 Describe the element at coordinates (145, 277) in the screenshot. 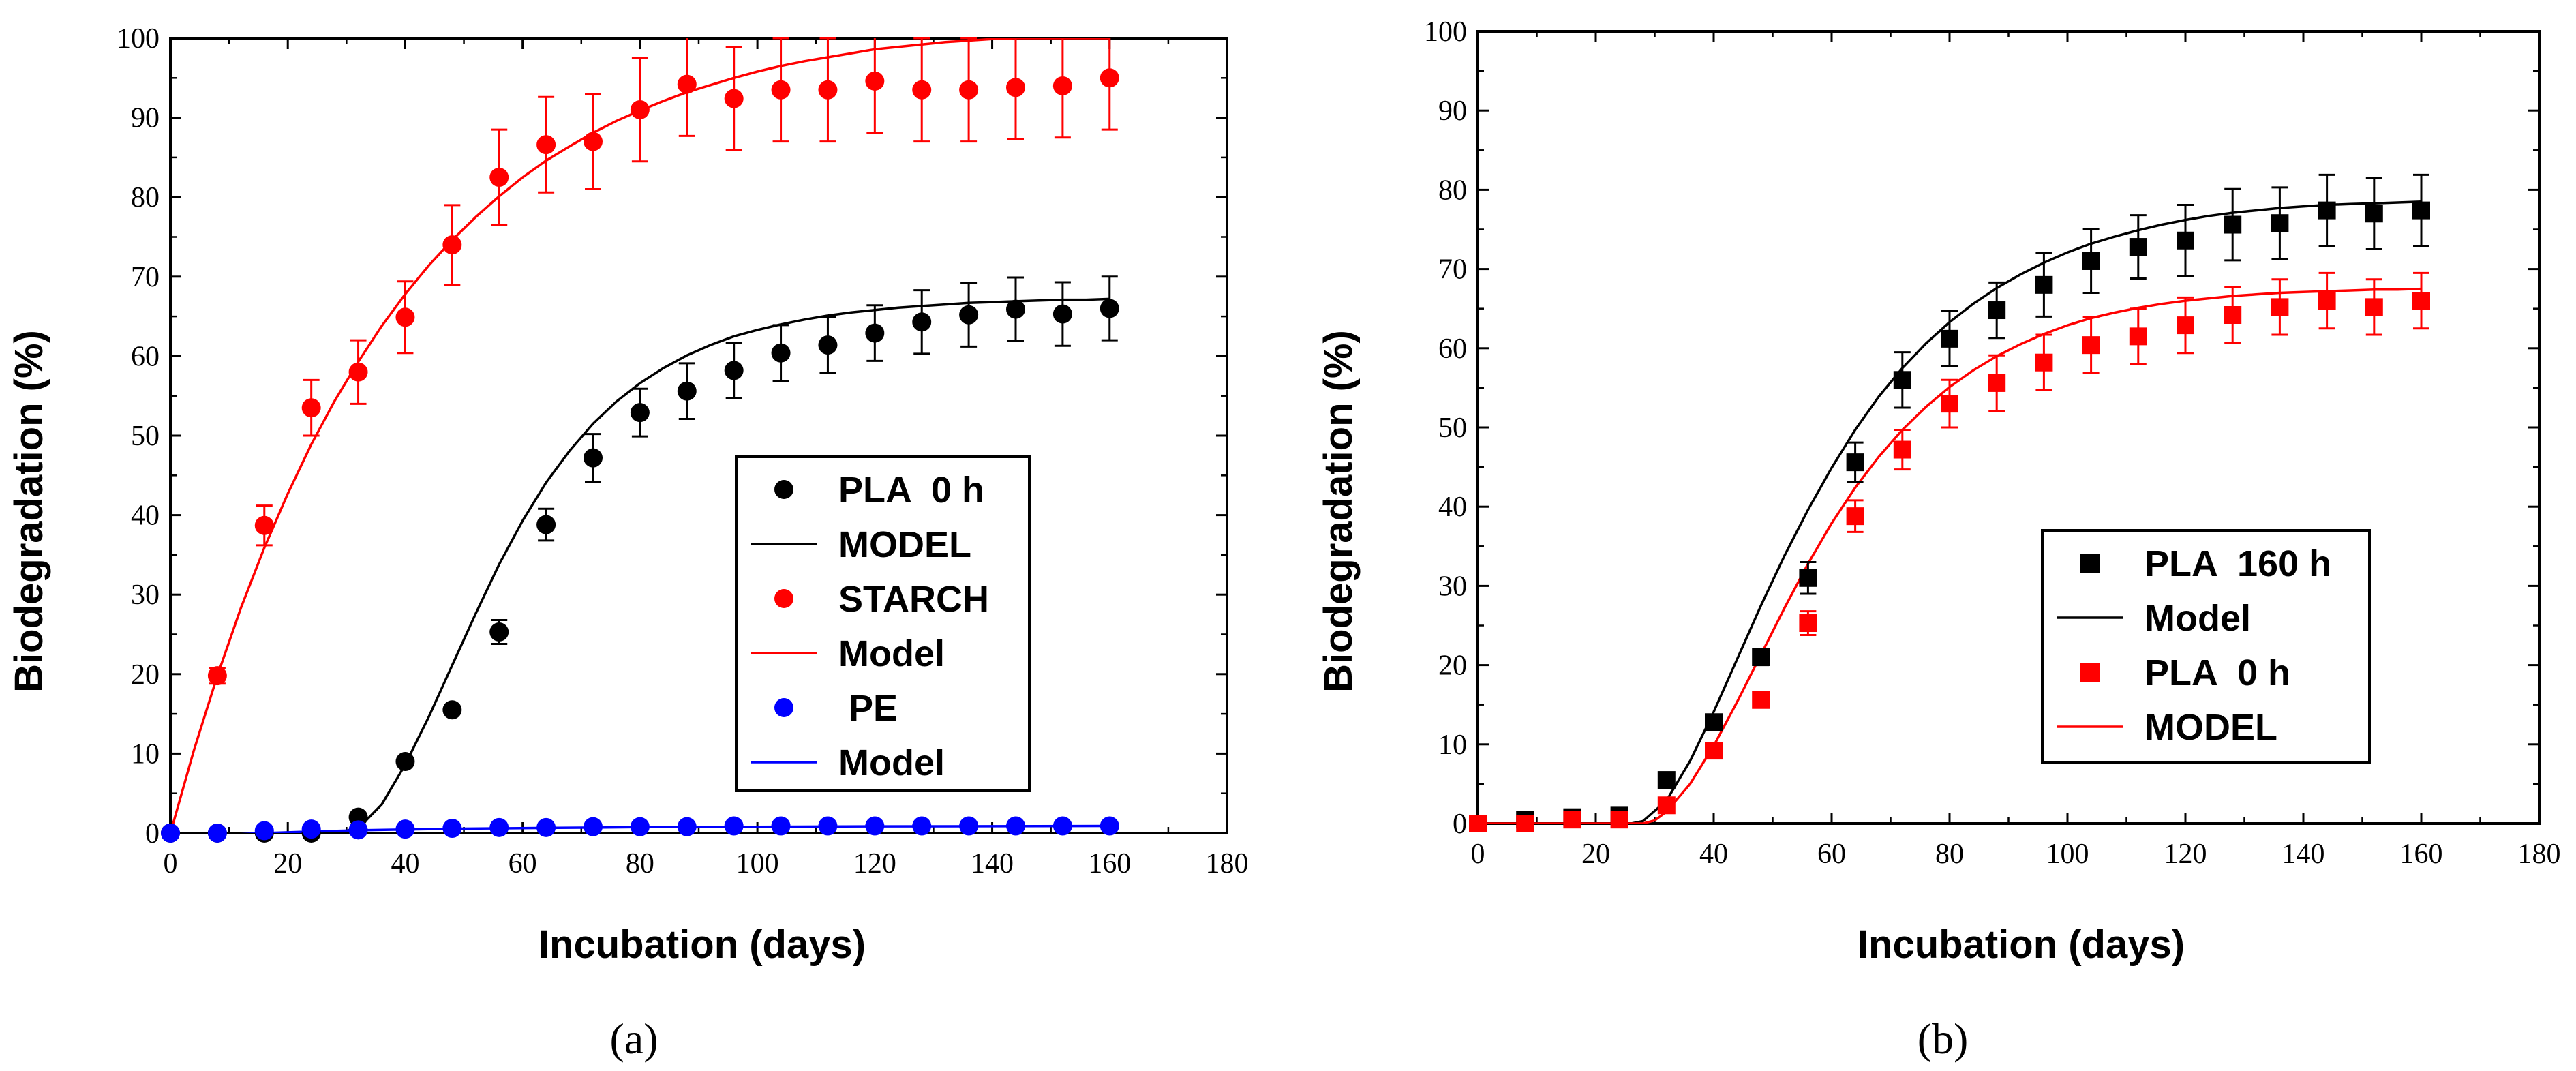

I see `panel-a-ytick-label: 70` at that location.